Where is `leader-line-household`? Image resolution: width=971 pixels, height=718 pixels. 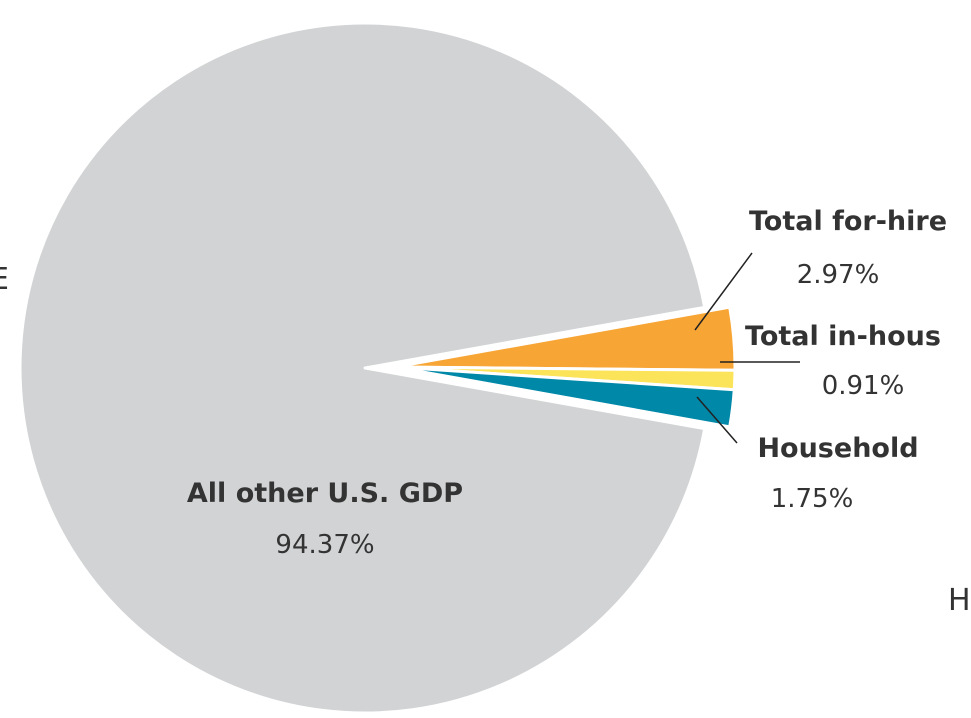 leader-line-household is located at coordinates (717, 420).